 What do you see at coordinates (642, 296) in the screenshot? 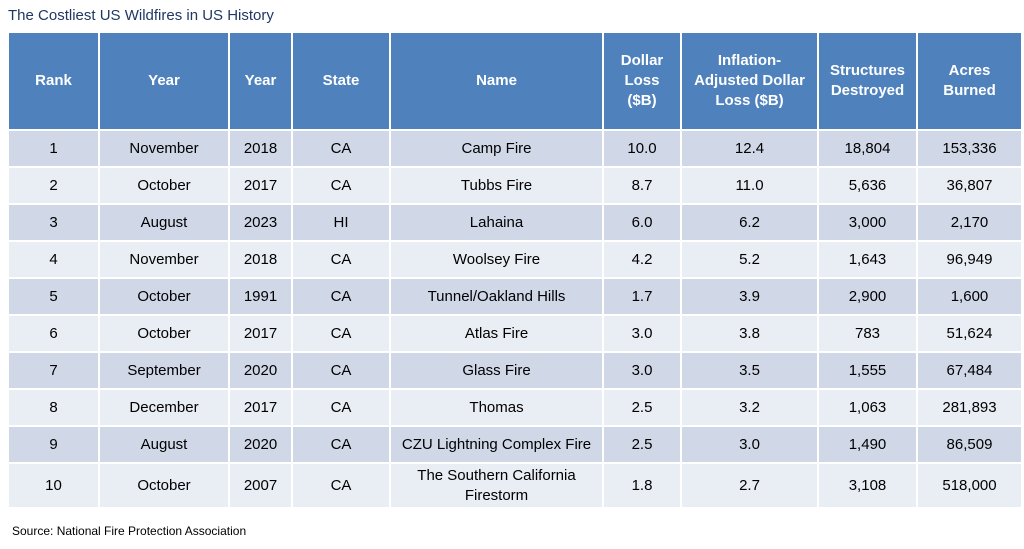
I see `table-cell: 1.7` at bounding box center [642, 296].